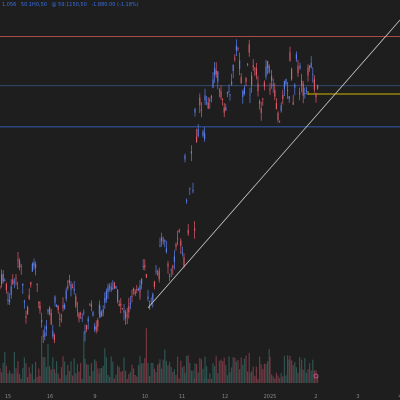 The height and width of the screenshot is (400, 400). I want to click on x-tick-label: 12, so click(225, 397).